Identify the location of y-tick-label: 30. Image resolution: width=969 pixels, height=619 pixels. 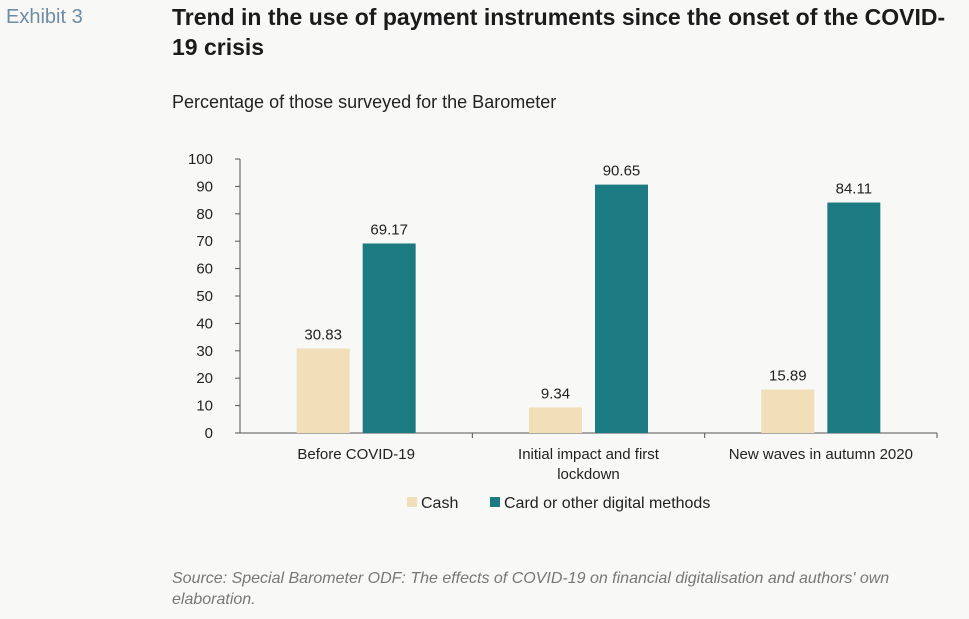
(204, 351).